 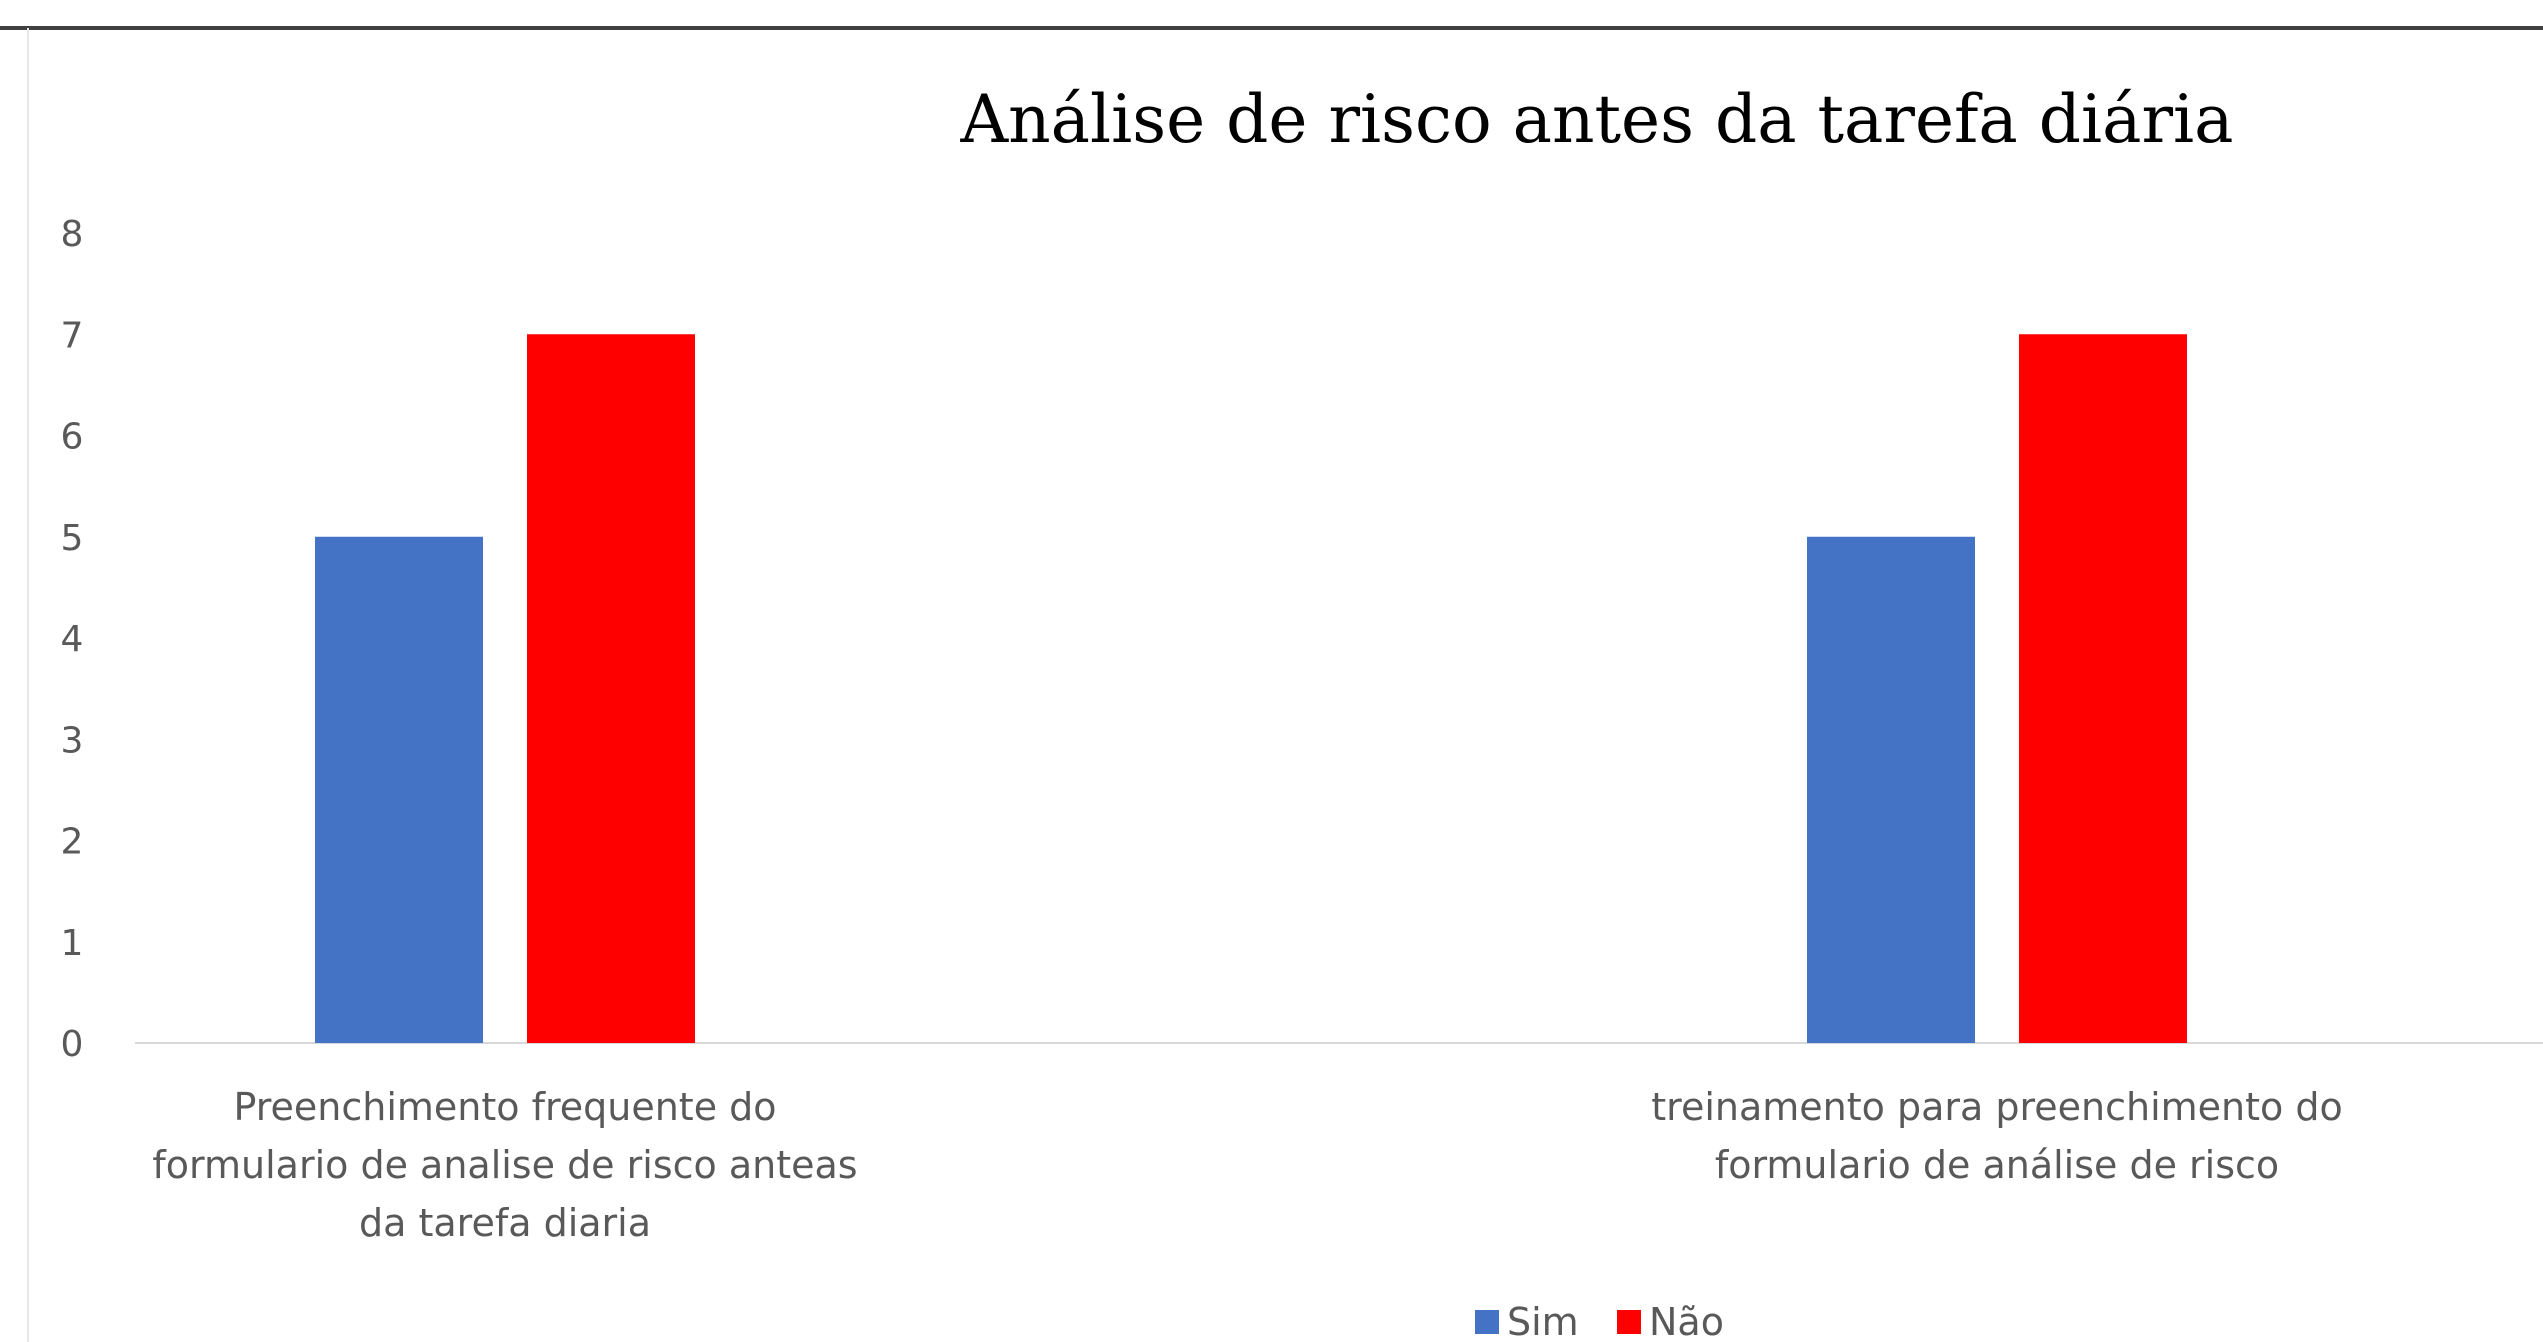 I want to click on category-label-line: formulario de análise de risco, so click(x=1997, y=1165).